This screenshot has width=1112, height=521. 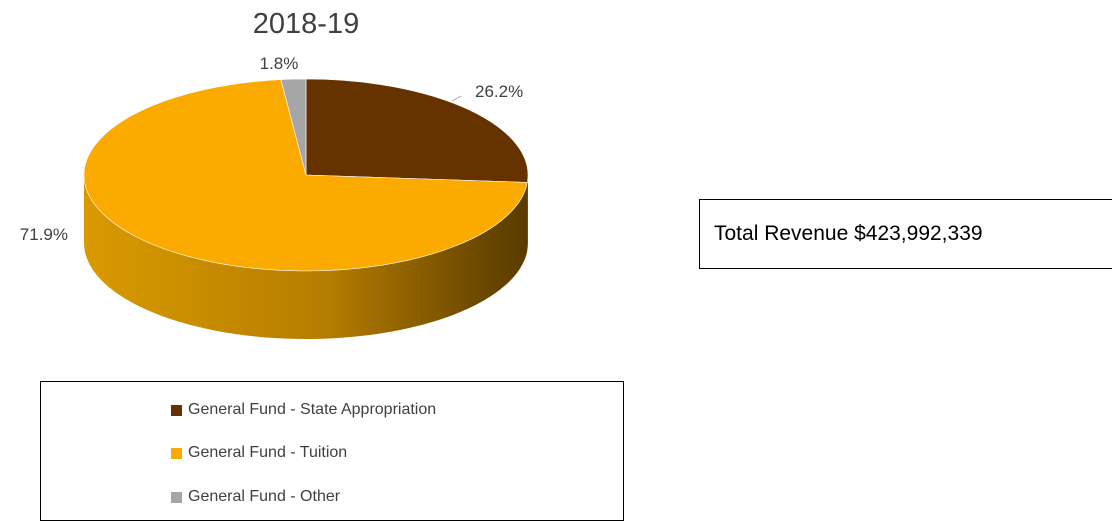 What do you see at coordinates (527, 213) in the screenshot?
I see `slice-state-appropriation-wall` at bounding box center [527, 213].